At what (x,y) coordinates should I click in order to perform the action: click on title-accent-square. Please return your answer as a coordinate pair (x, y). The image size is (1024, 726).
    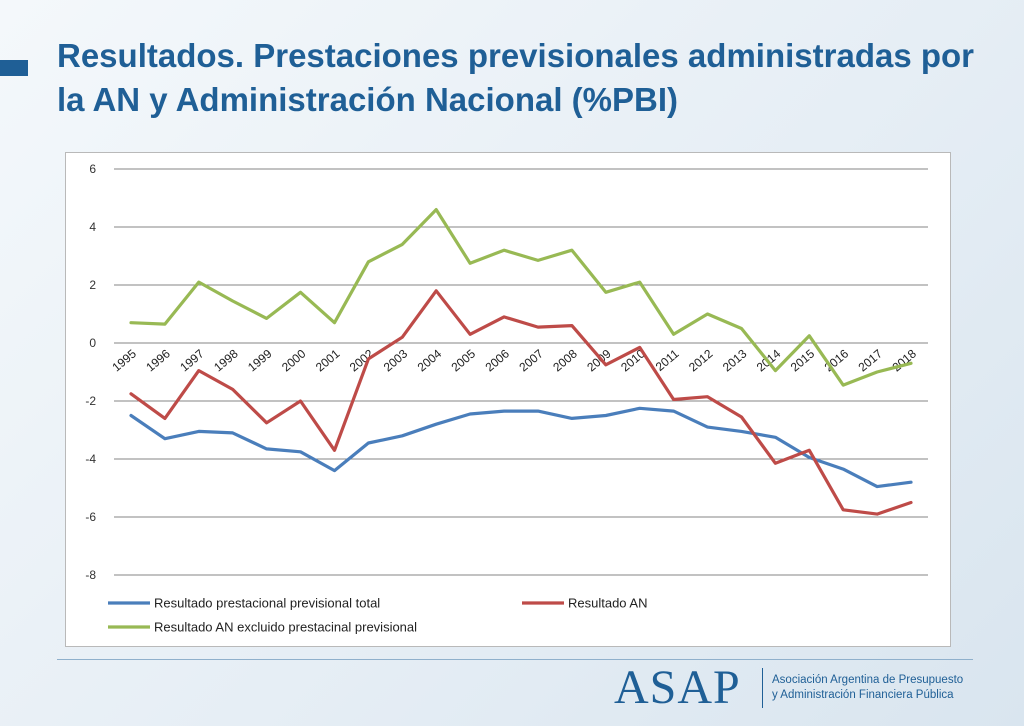
    Looking at the image, I should click on (14, 68).